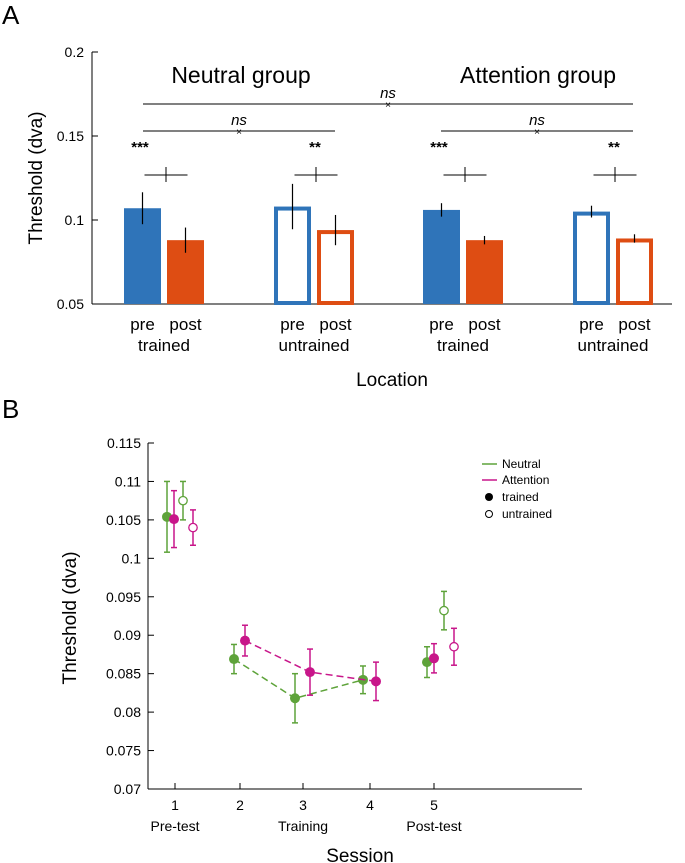  What do you see at coordinates (127, 635) in the screenshot?
I see `y-tick-label: 0.09` at bounding box center [127, 635].